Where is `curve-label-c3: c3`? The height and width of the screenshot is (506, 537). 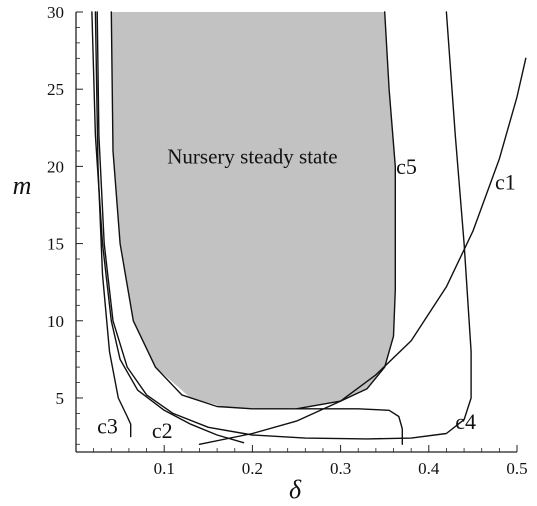
curve-label-c3: c3 is located at coordinates (107, 425).